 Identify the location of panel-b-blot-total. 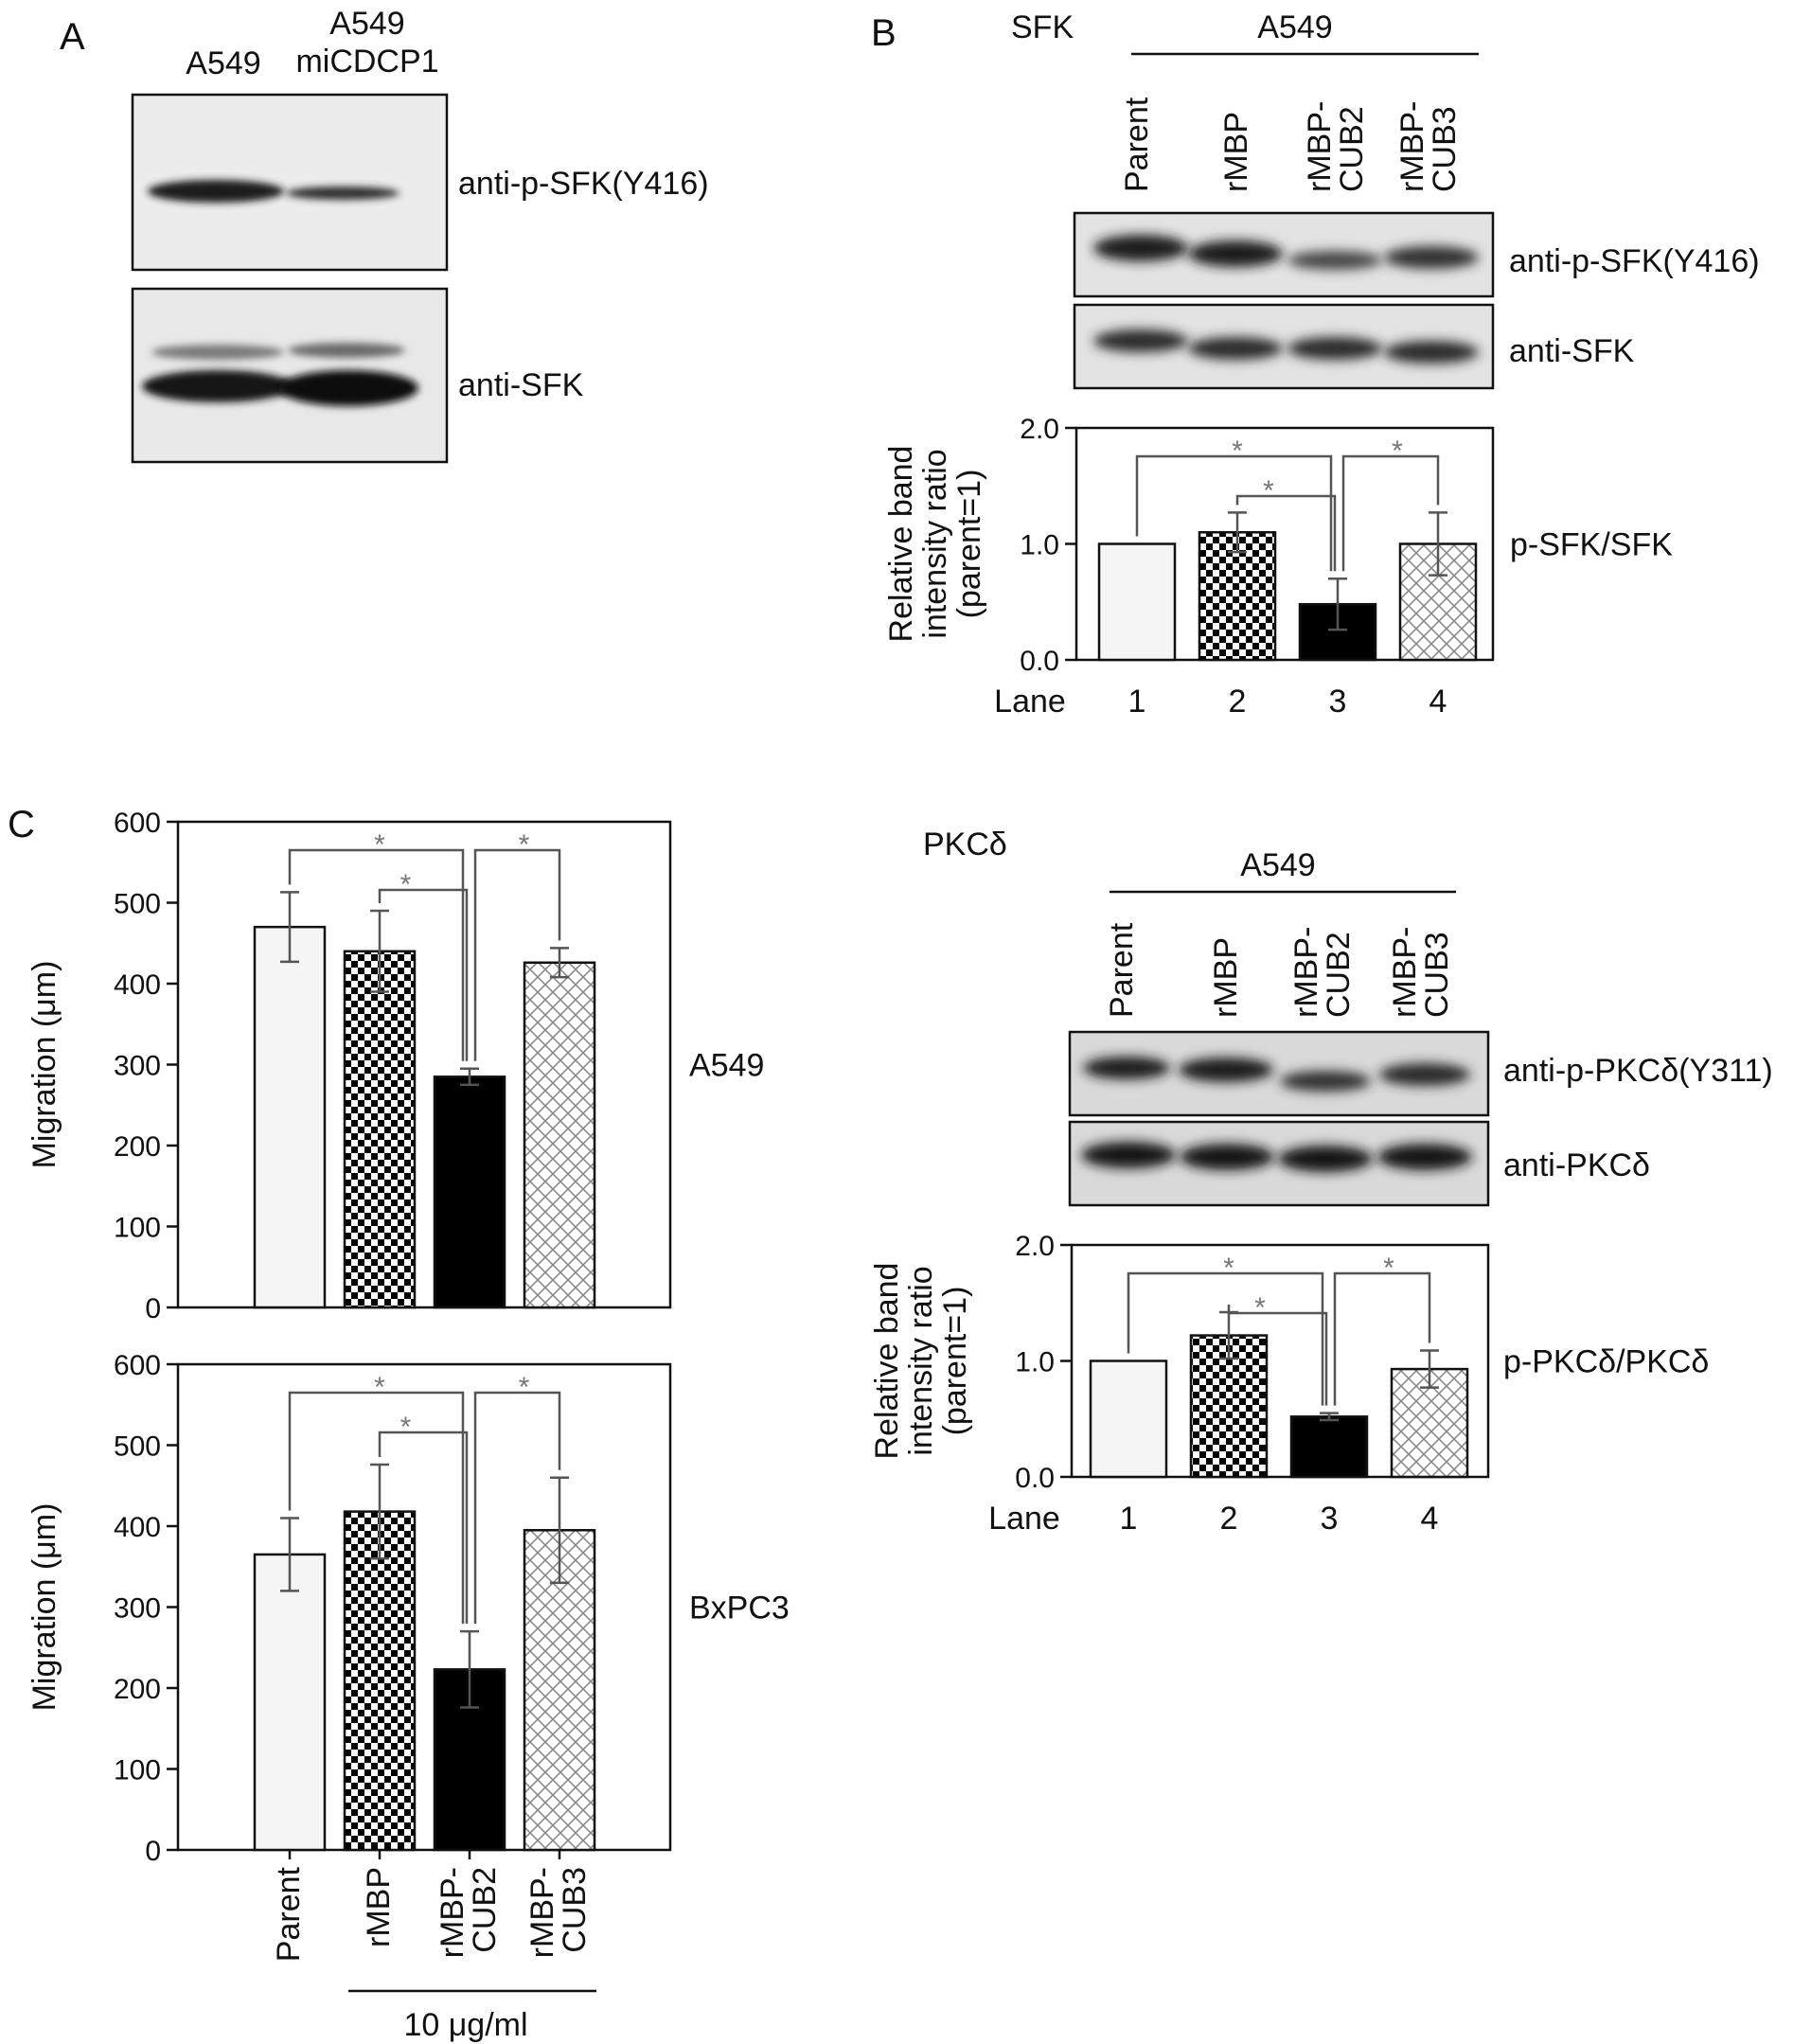
(1284, 346).